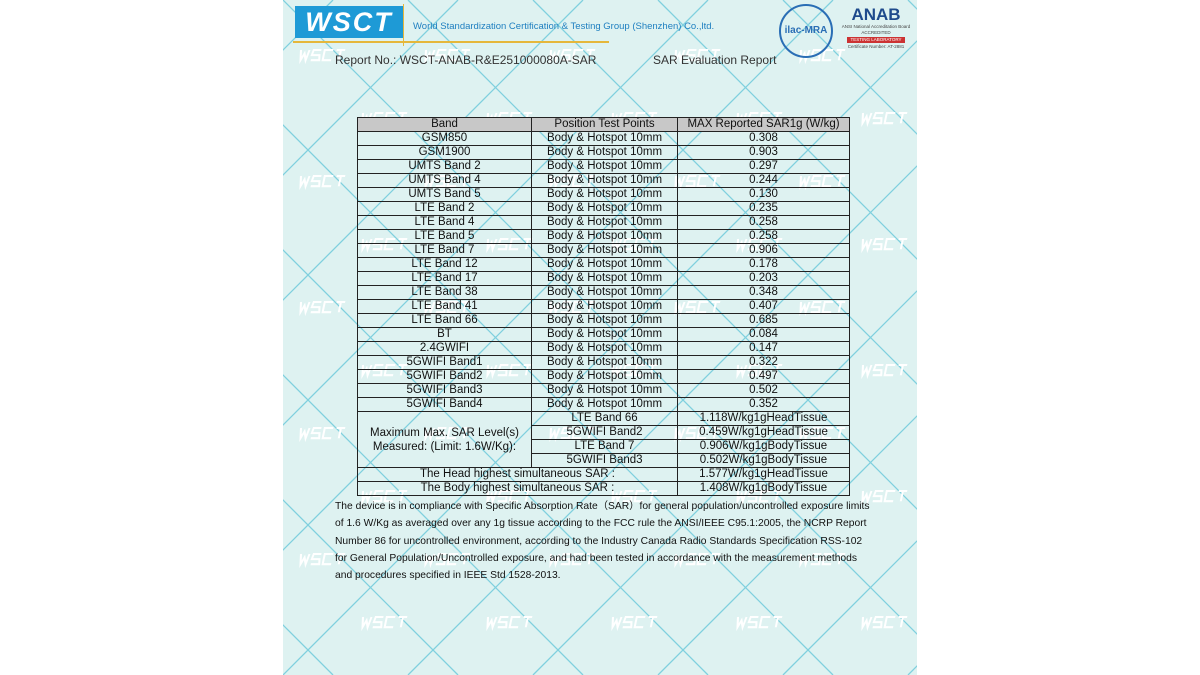 The image size is (1200, 675). What do you see at coordinates (444, 432) in the screenshot?
I see `max-label-line1: Maximum Max. SAR Level(s)` at bounding box center [444, 432].